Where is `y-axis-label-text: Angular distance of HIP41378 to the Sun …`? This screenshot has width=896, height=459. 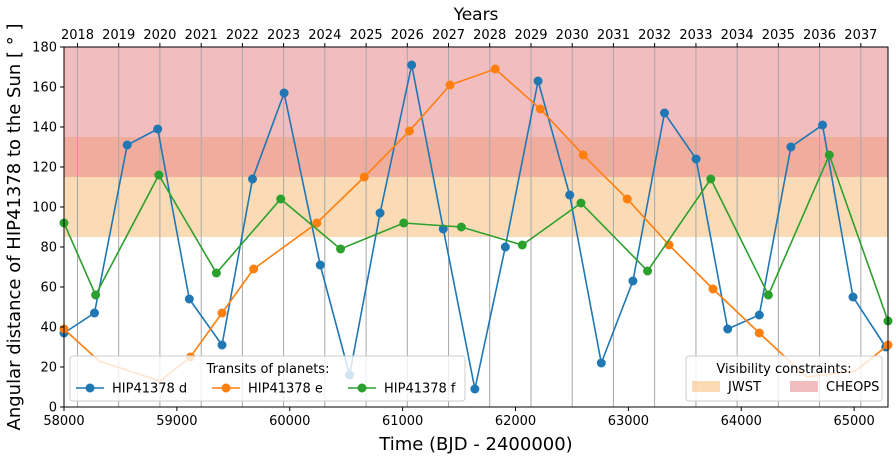 y-axis-label-text: Angular distance of HIP41378 to the Sun … is located at coordinates (14, 227).